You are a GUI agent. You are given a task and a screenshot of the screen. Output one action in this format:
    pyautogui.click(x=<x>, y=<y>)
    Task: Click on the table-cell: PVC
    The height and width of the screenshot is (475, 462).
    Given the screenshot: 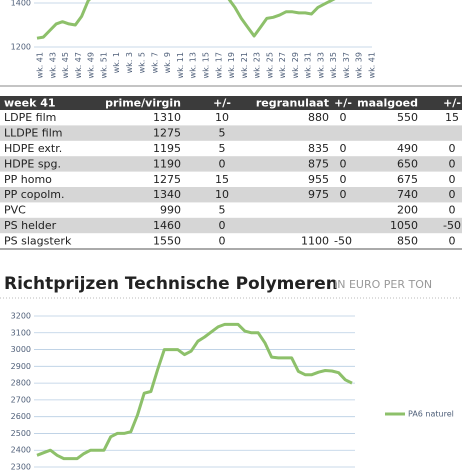 What is the action you would take?
    pyautogui.click(x=15, y=210)
    